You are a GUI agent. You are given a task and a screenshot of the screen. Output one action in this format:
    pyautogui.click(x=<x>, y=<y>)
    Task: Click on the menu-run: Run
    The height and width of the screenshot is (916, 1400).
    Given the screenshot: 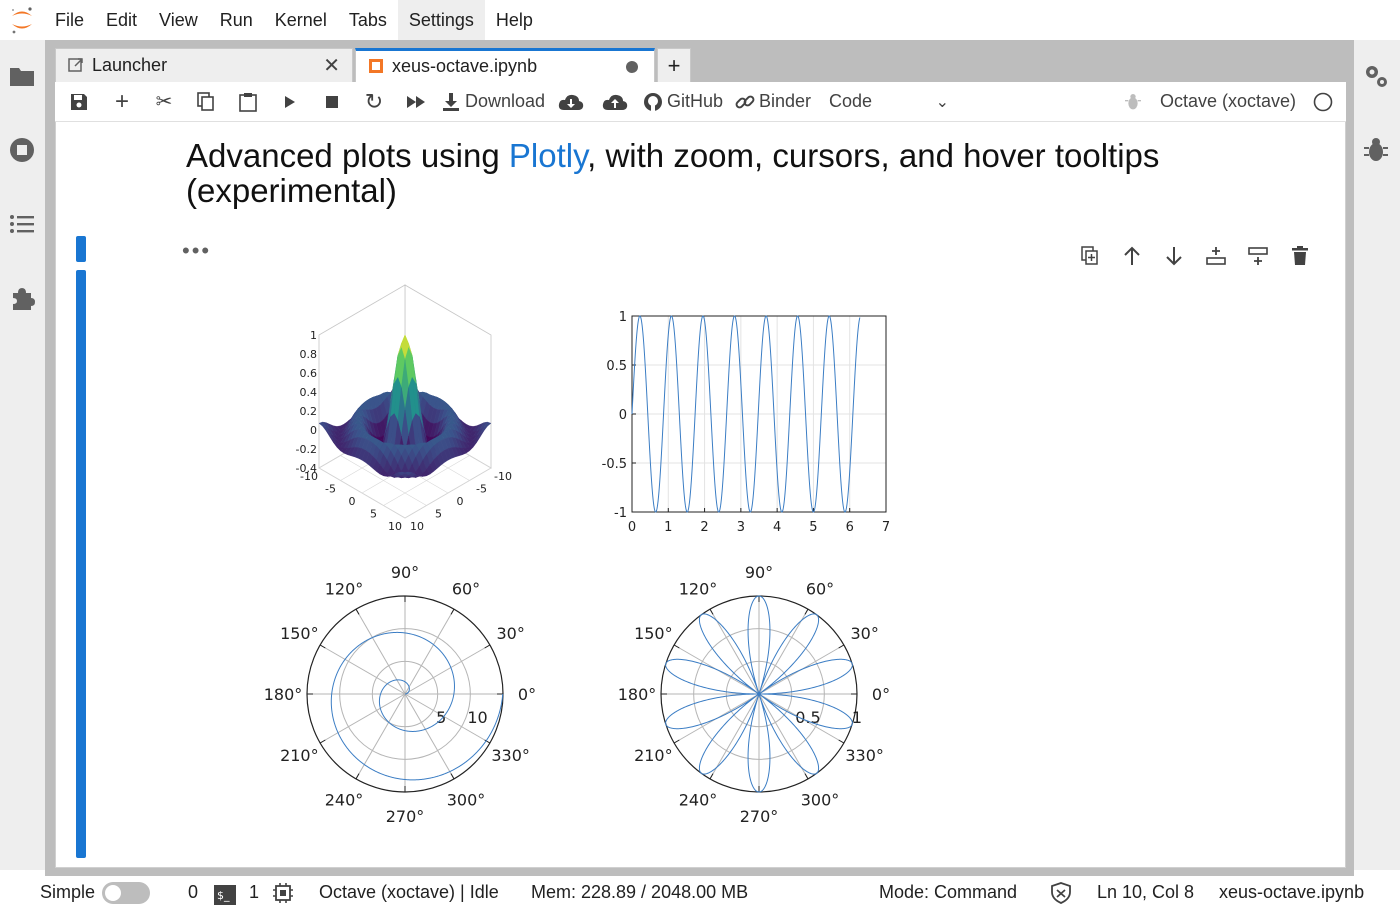 What is the action you would take?
    pyautogui.click(x=236, y=20)
    